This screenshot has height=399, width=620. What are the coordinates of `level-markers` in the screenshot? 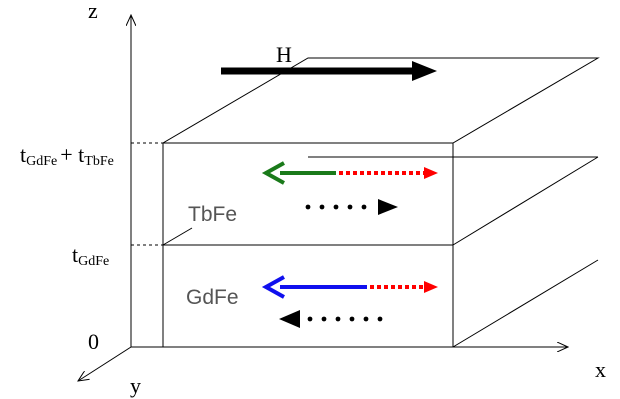 It's located at (147, 194).